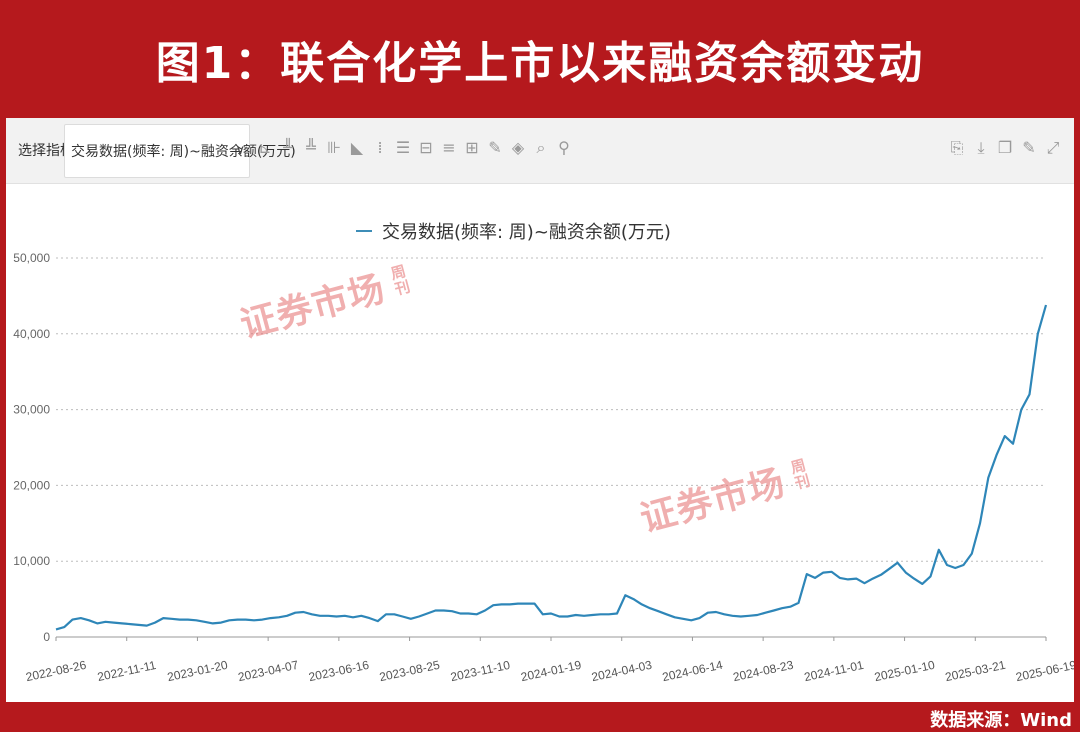 This screenshot has width=1080, height=732. What do you see at coordinates (357, 147) in the screenshot?
I see `area-chart-icon: ◣` at bounding box center [357, 147].